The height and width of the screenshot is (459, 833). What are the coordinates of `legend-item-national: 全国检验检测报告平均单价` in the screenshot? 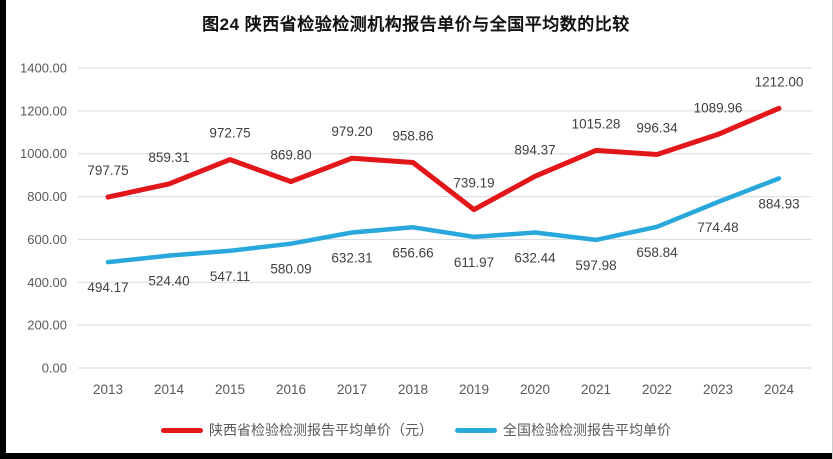 It's located at (563, 430).